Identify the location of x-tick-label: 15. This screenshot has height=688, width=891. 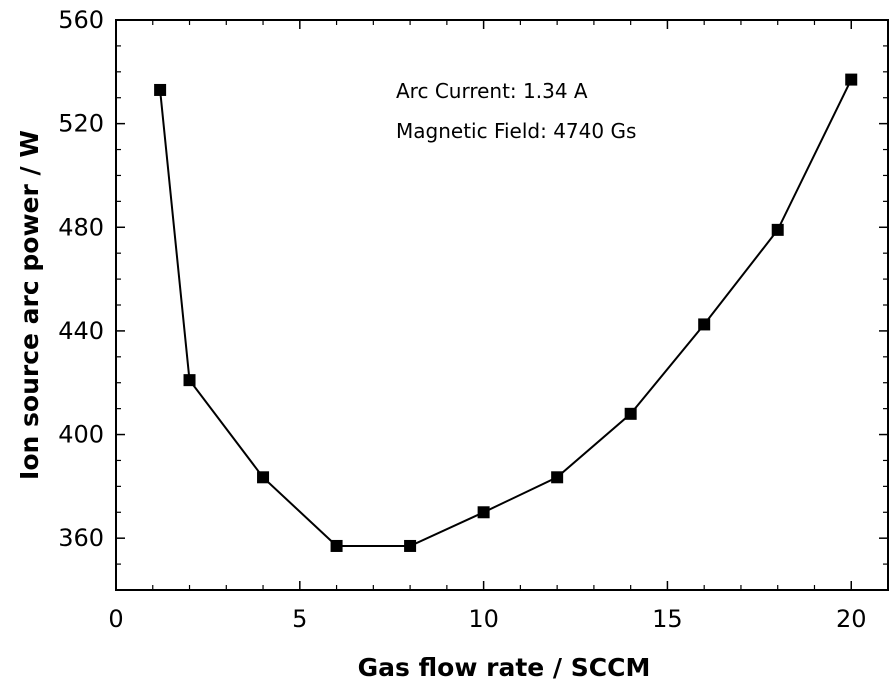
(667, 619).